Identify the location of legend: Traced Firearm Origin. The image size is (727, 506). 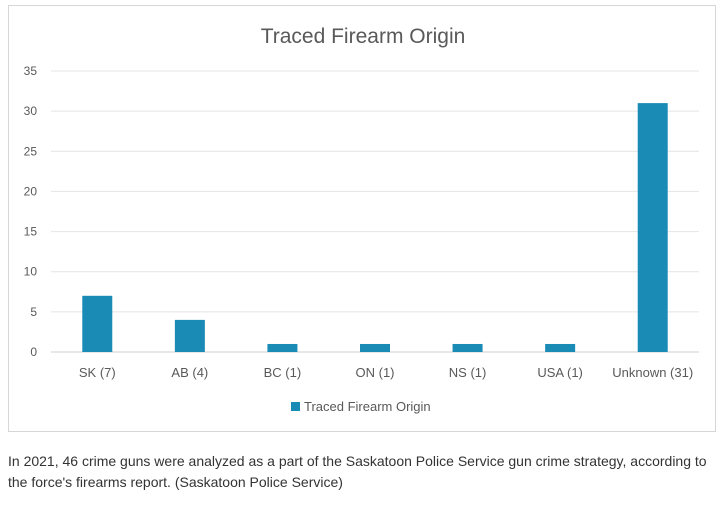
(361, 406).